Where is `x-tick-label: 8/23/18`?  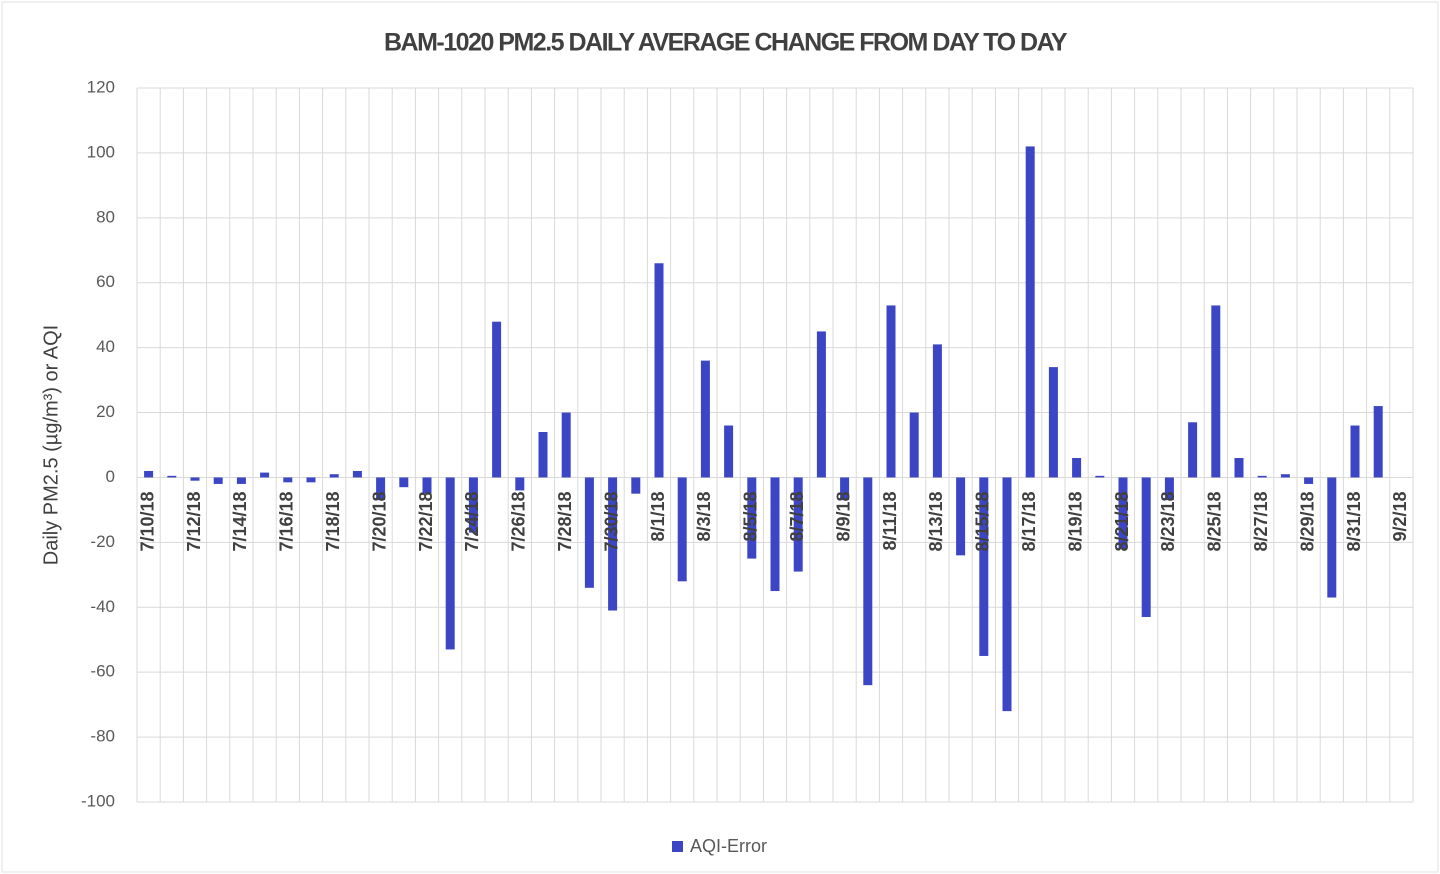 x-tick-label: 8/23/18 is located at coordinates (1168, 521).